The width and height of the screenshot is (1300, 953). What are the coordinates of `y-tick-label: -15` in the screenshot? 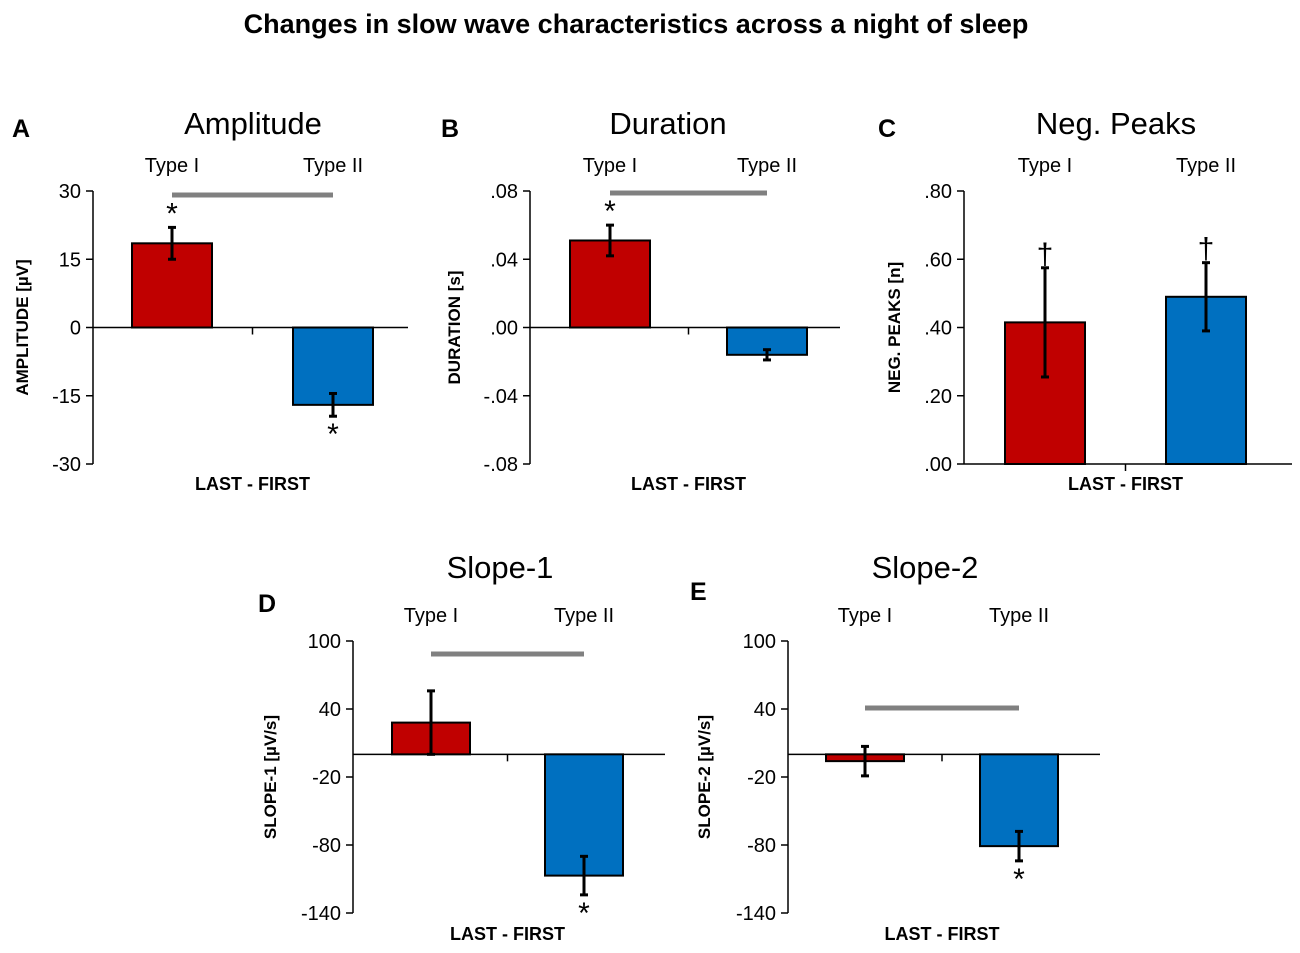 It's located at (66, 397).